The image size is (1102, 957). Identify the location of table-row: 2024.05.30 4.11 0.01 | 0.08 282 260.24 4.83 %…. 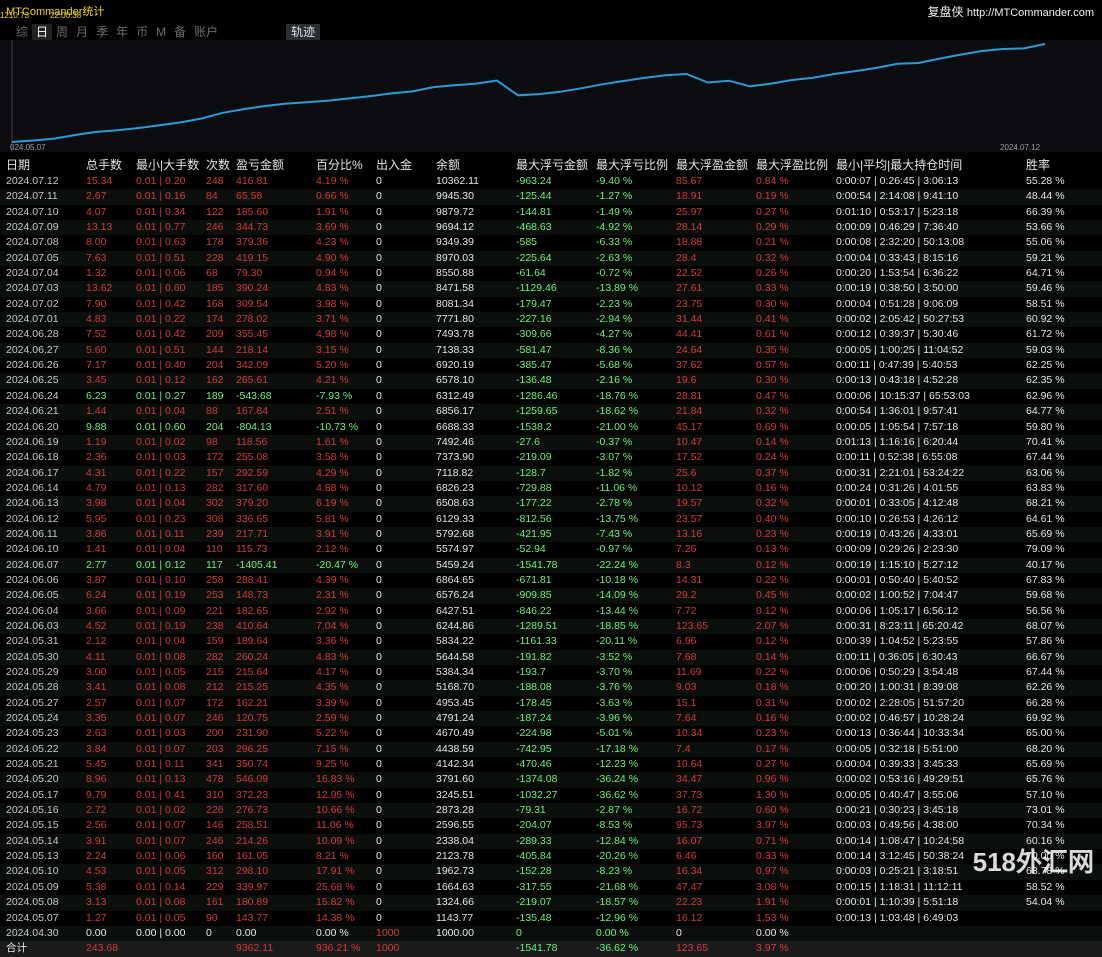
(551, 657).